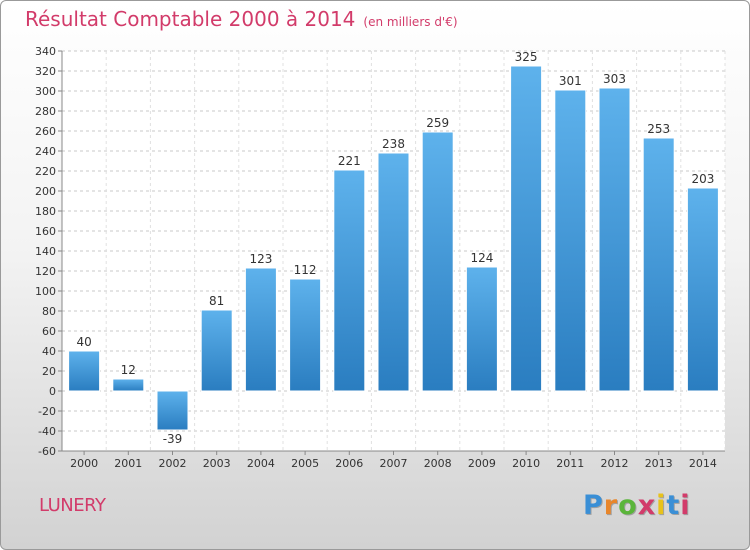 The width and height of the screenshot is (750, 550). I want to click on x-tick-label: 2012, so click(615, 463).